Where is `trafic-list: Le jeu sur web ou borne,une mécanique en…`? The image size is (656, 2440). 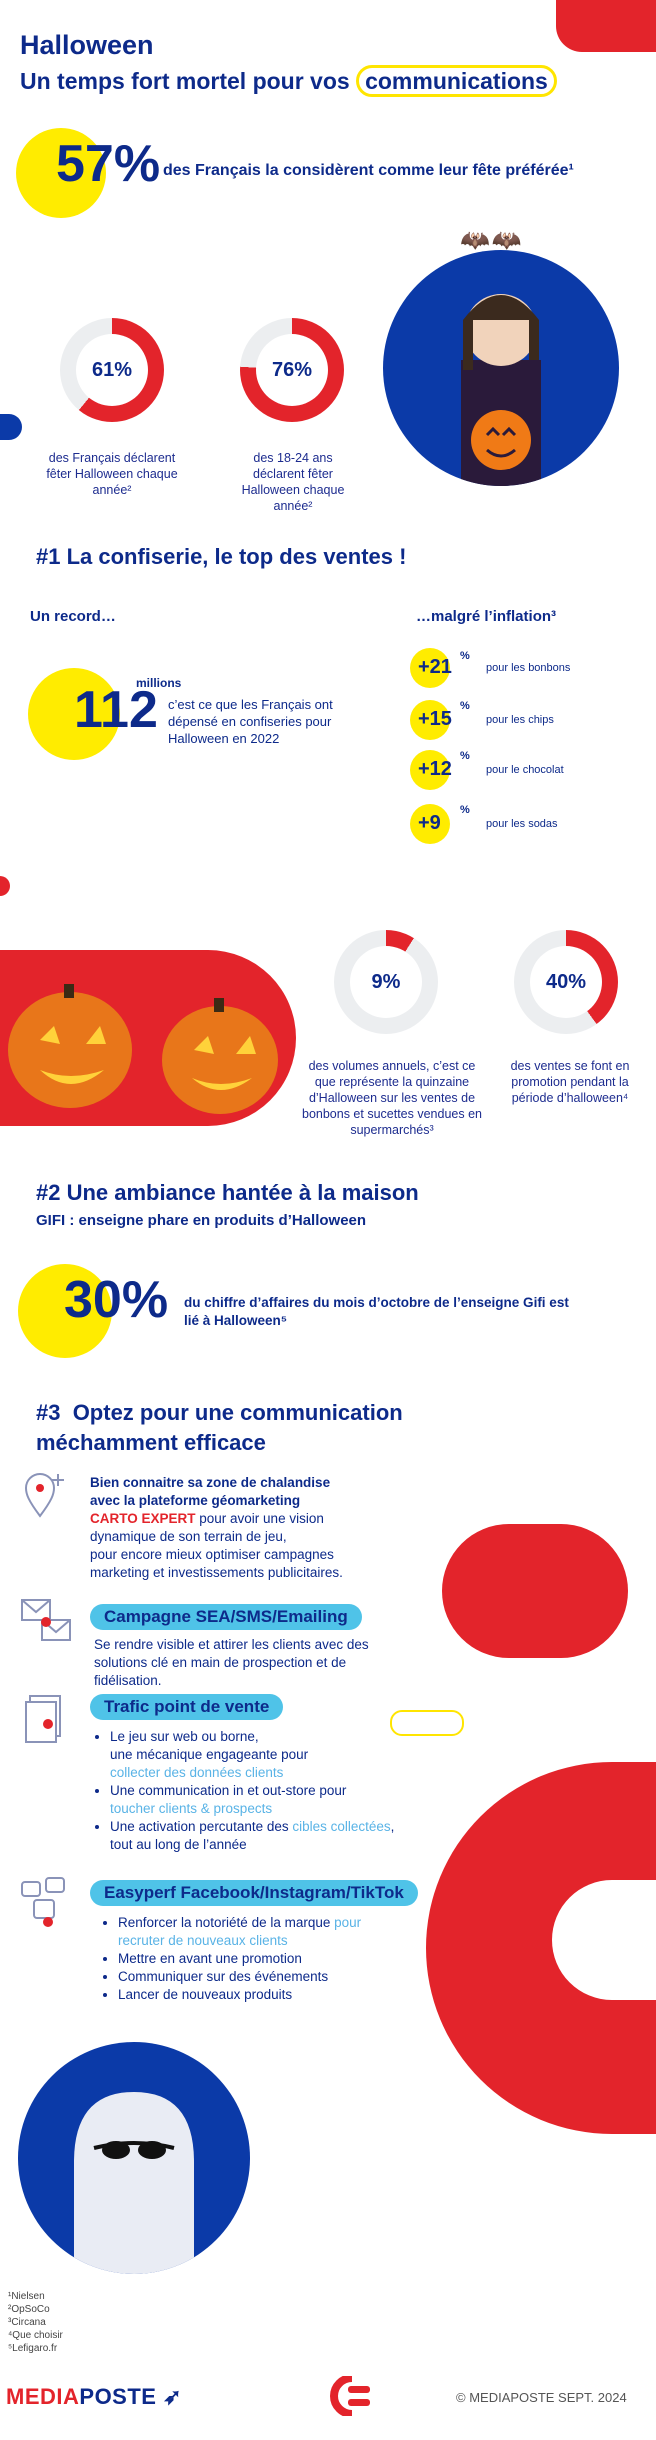
trafic-list: Le jeu sur web ou borne,une mécanique en… is located at coordinates (272, 1791).